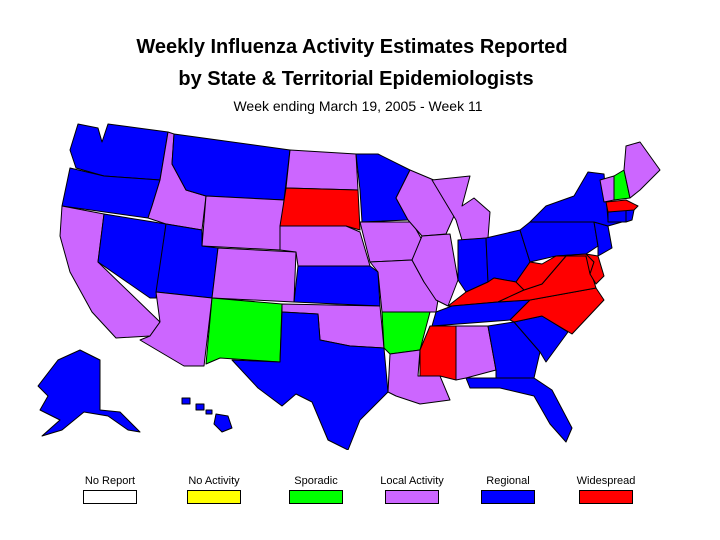 The image size is (720, 540). Describe the element at coordinates (519, 410) in the screenshot. I see `state-FL` at that location.